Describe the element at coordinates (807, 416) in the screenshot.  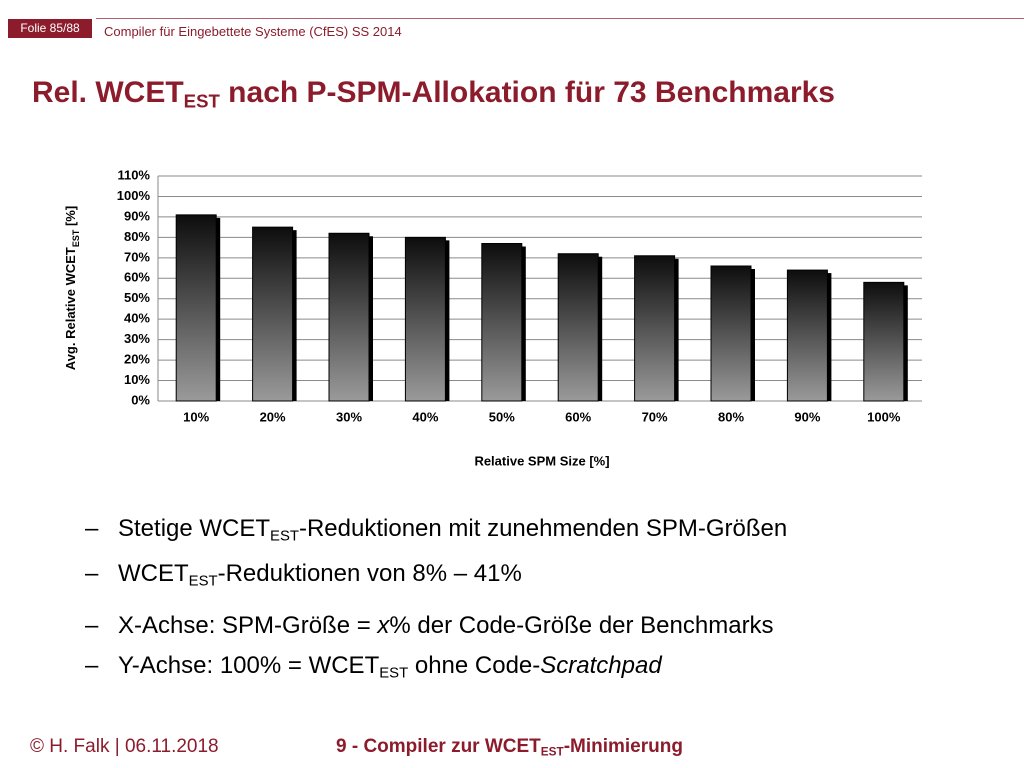
I see `x-tick-label: 90%` at that location.